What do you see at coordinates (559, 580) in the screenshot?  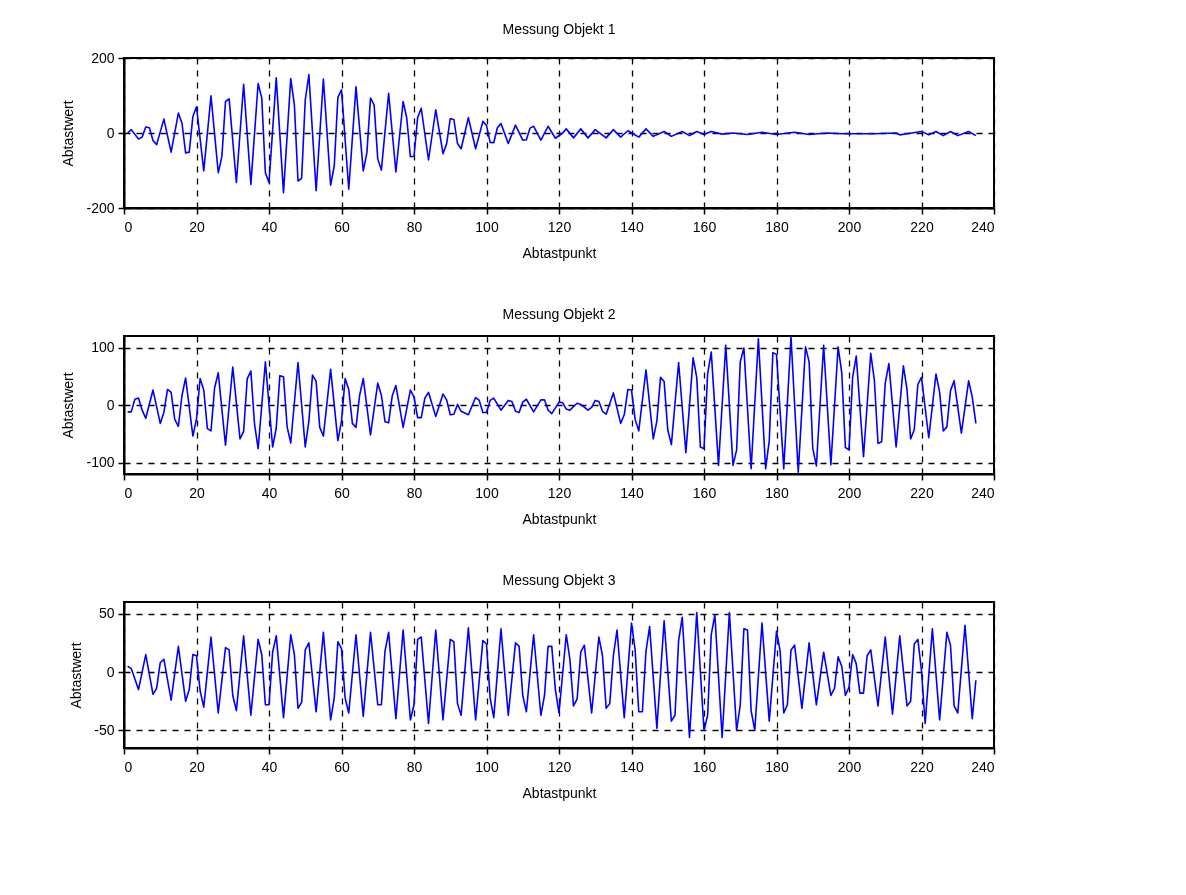 I see `chart-title: Messung Objekt 3` at bounding box center [559, 580].